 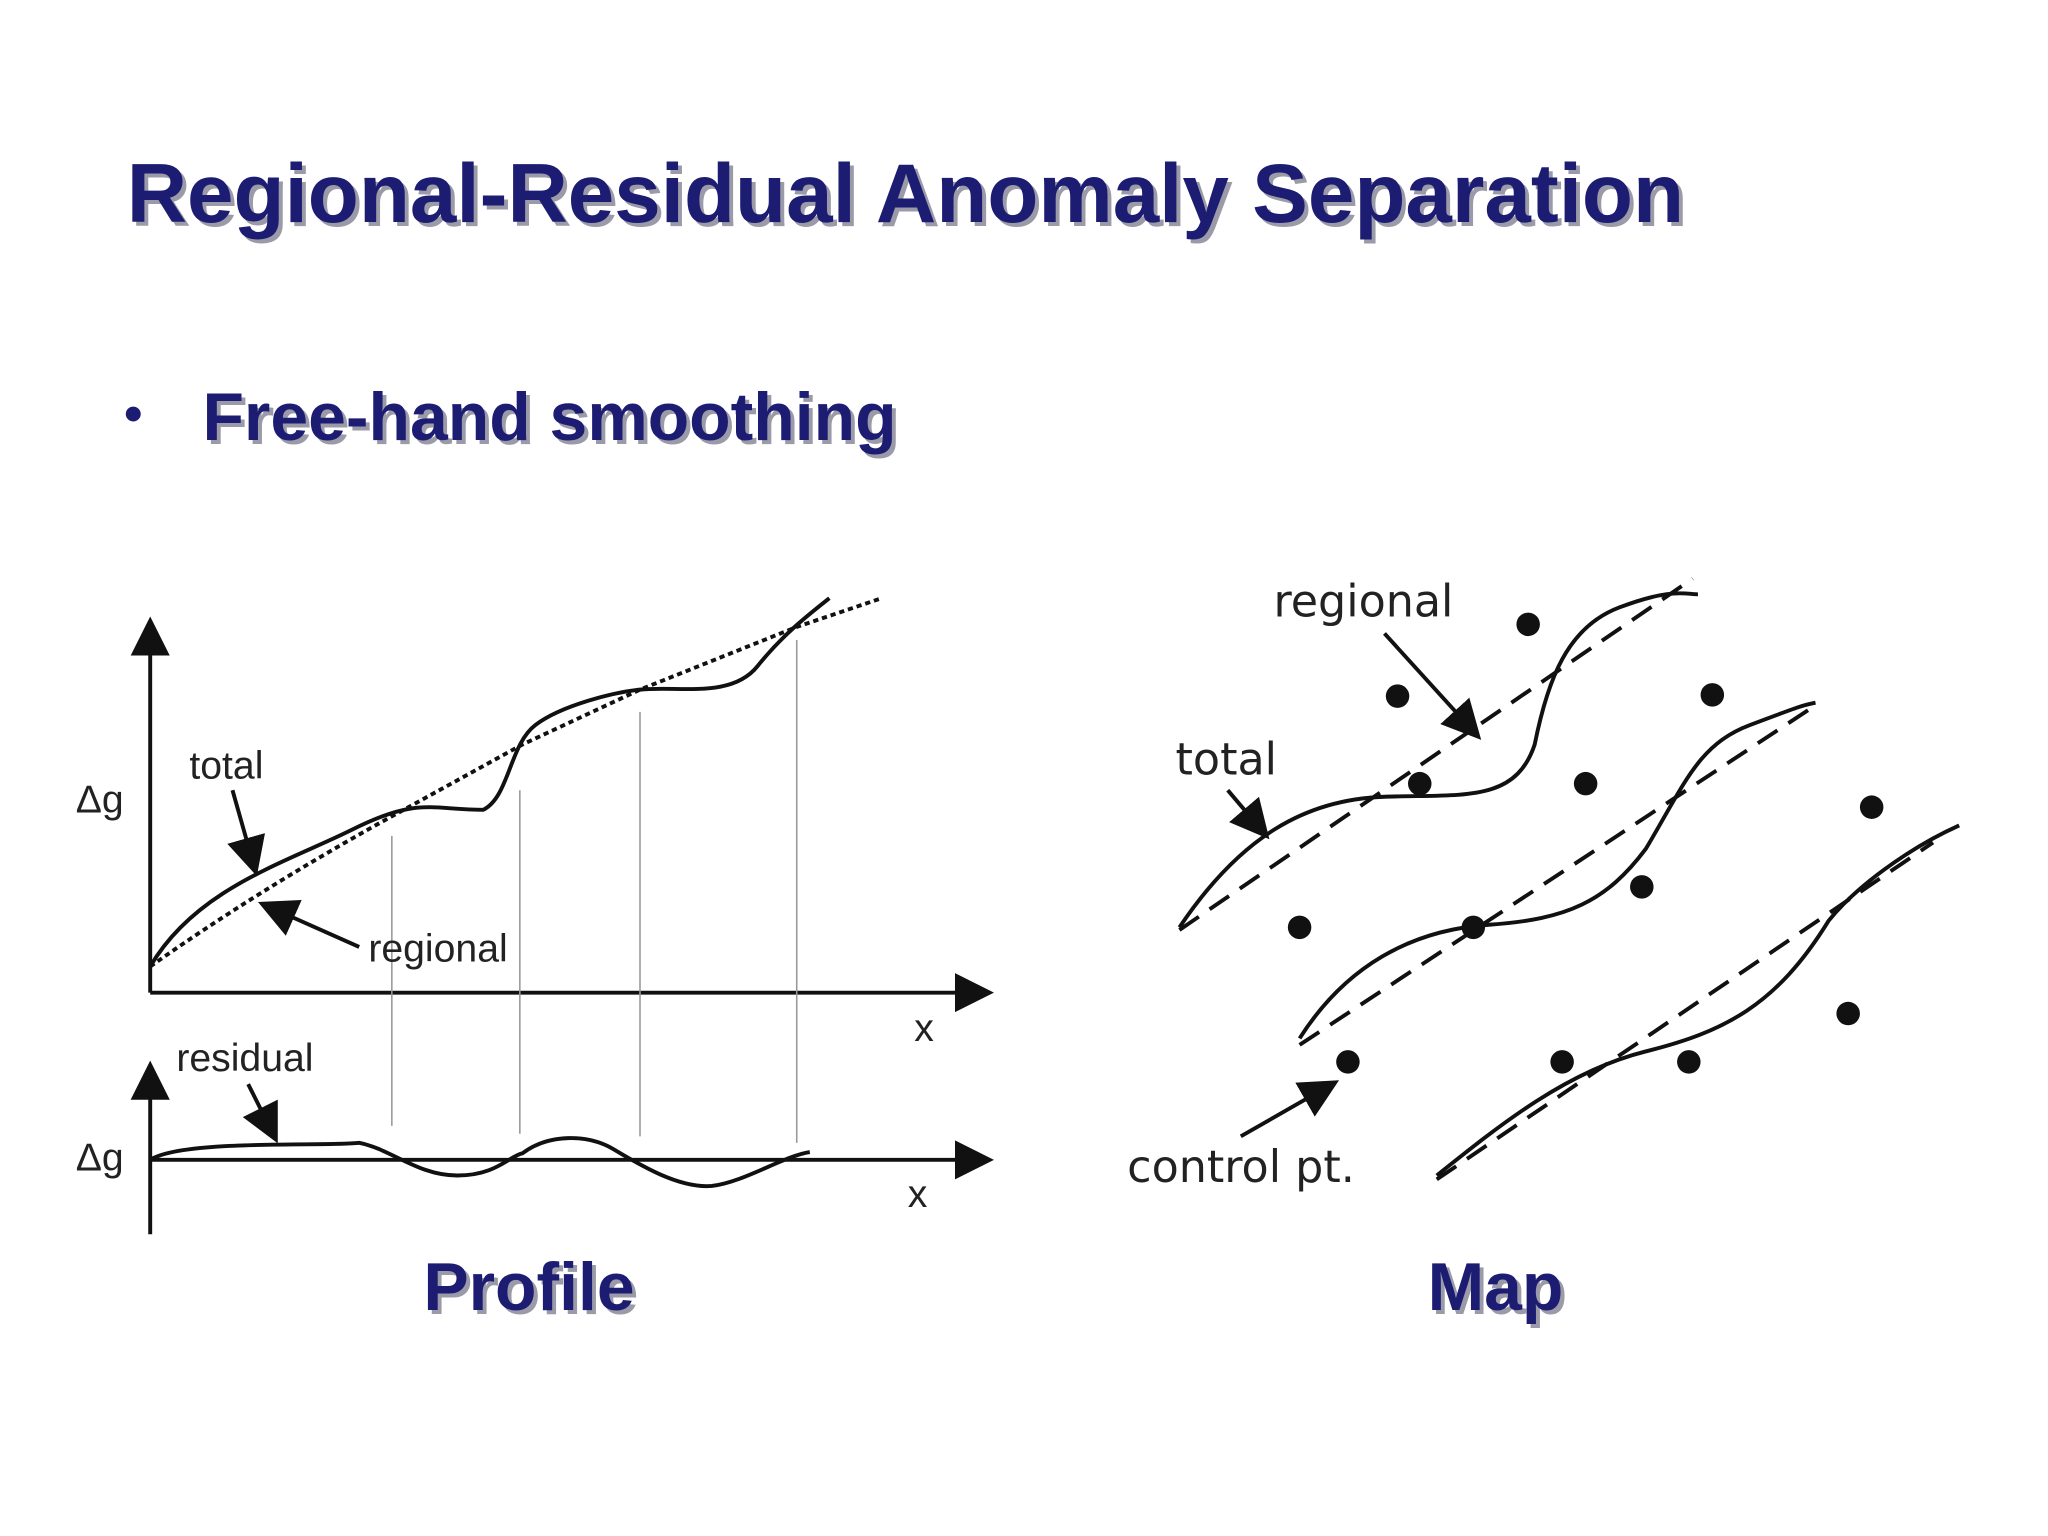 I want to click on caption: Map, so click(x=1496, y=1287).